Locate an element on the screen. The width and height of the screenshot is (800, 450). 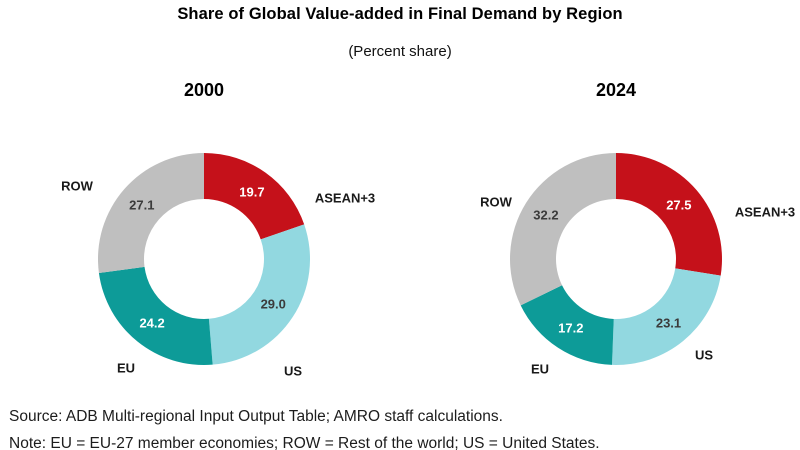
chart-subtitle: (Percent share) is located at coordinates (400, 51).